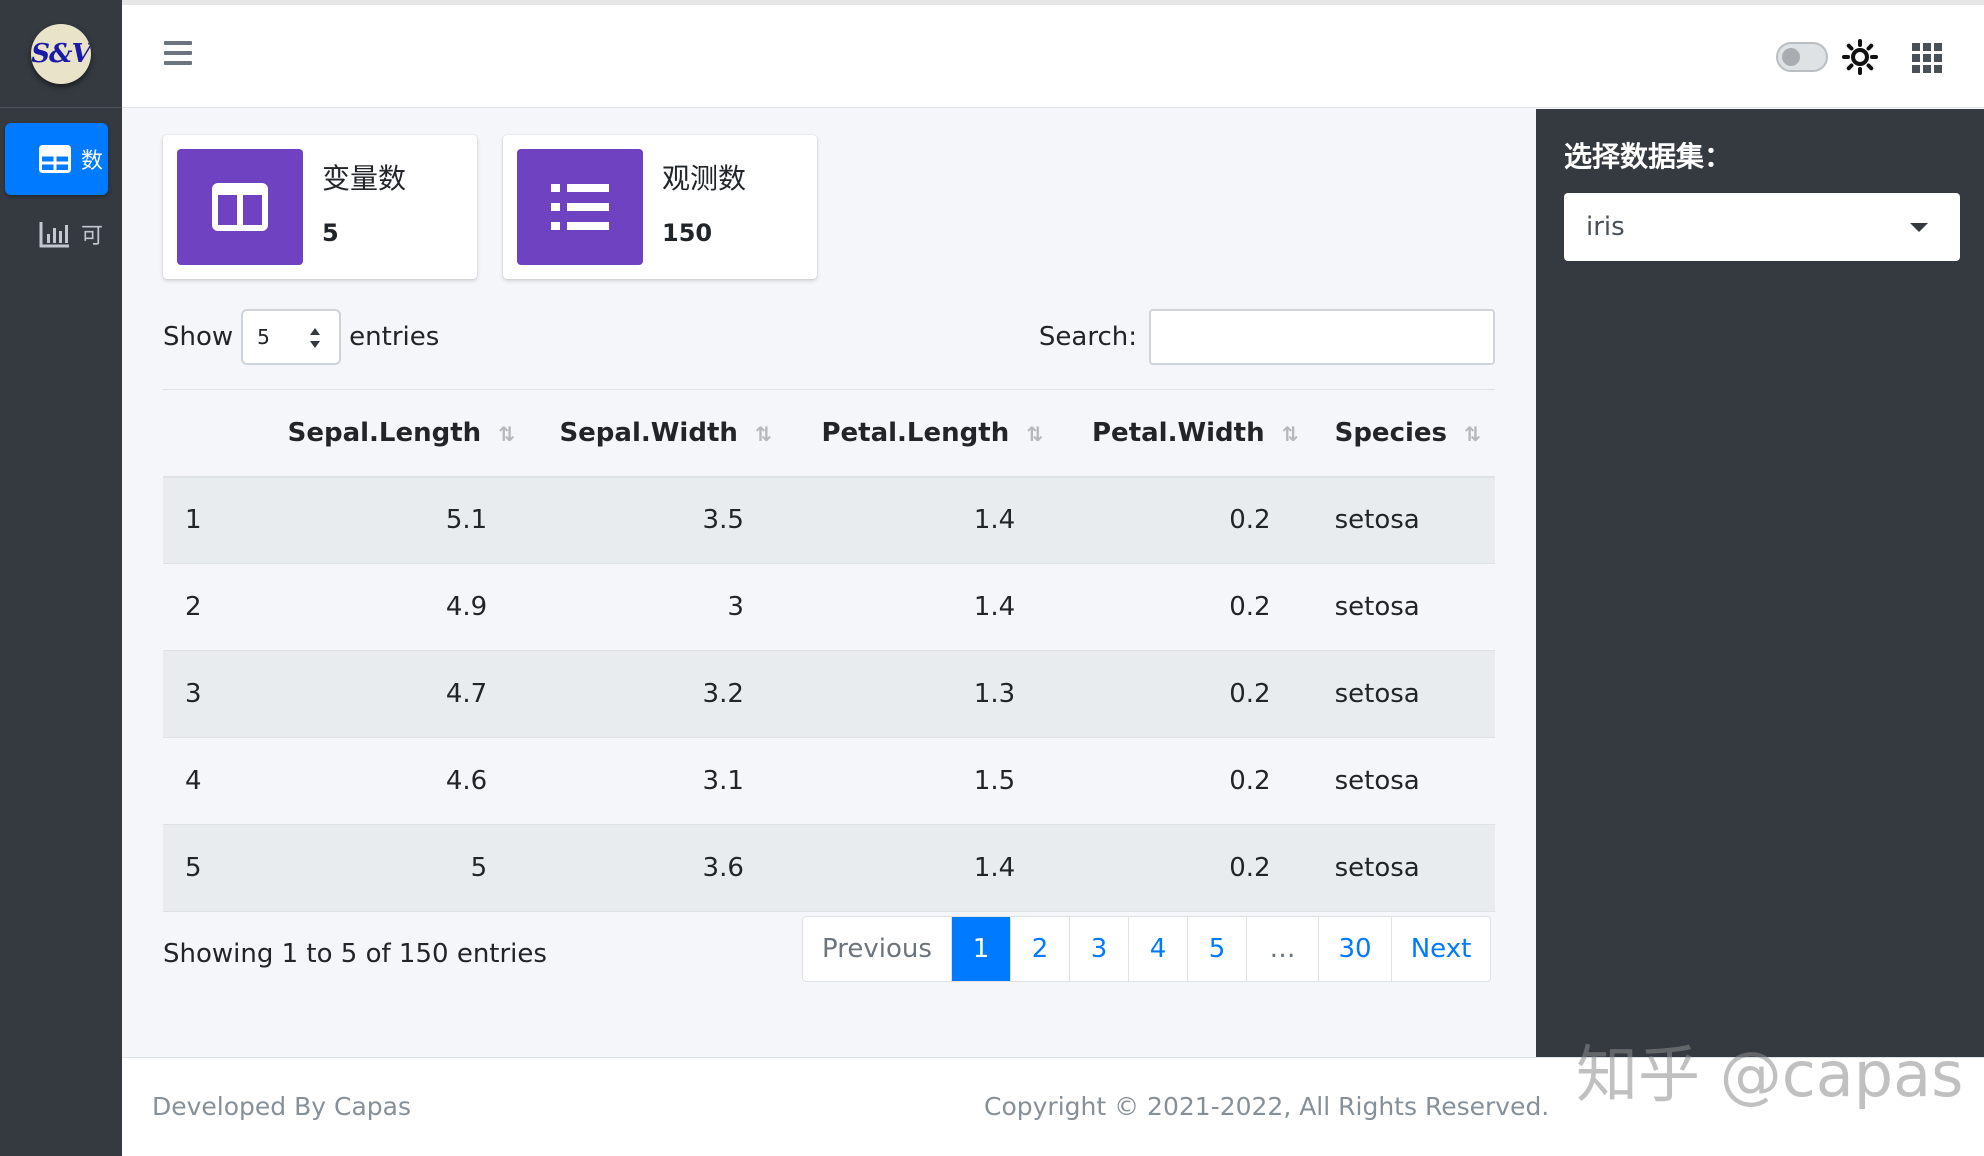 The width and height of the screenshot is (1984, 1156). What do you see at coordinates (210, 868) in the screenshot?
I see `cell-index: 5` at bounding box center [210, 868].